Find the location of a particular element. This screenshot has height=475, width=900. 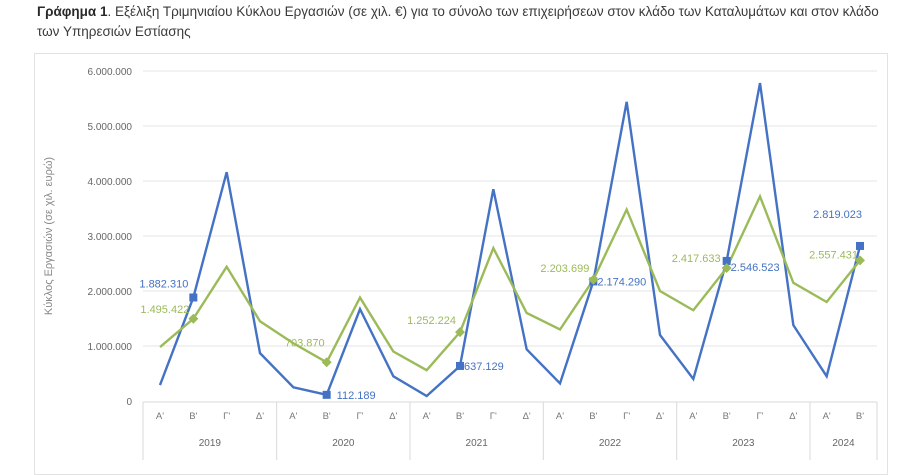

data-label: 637.129 is located at coordinates (484, 367).